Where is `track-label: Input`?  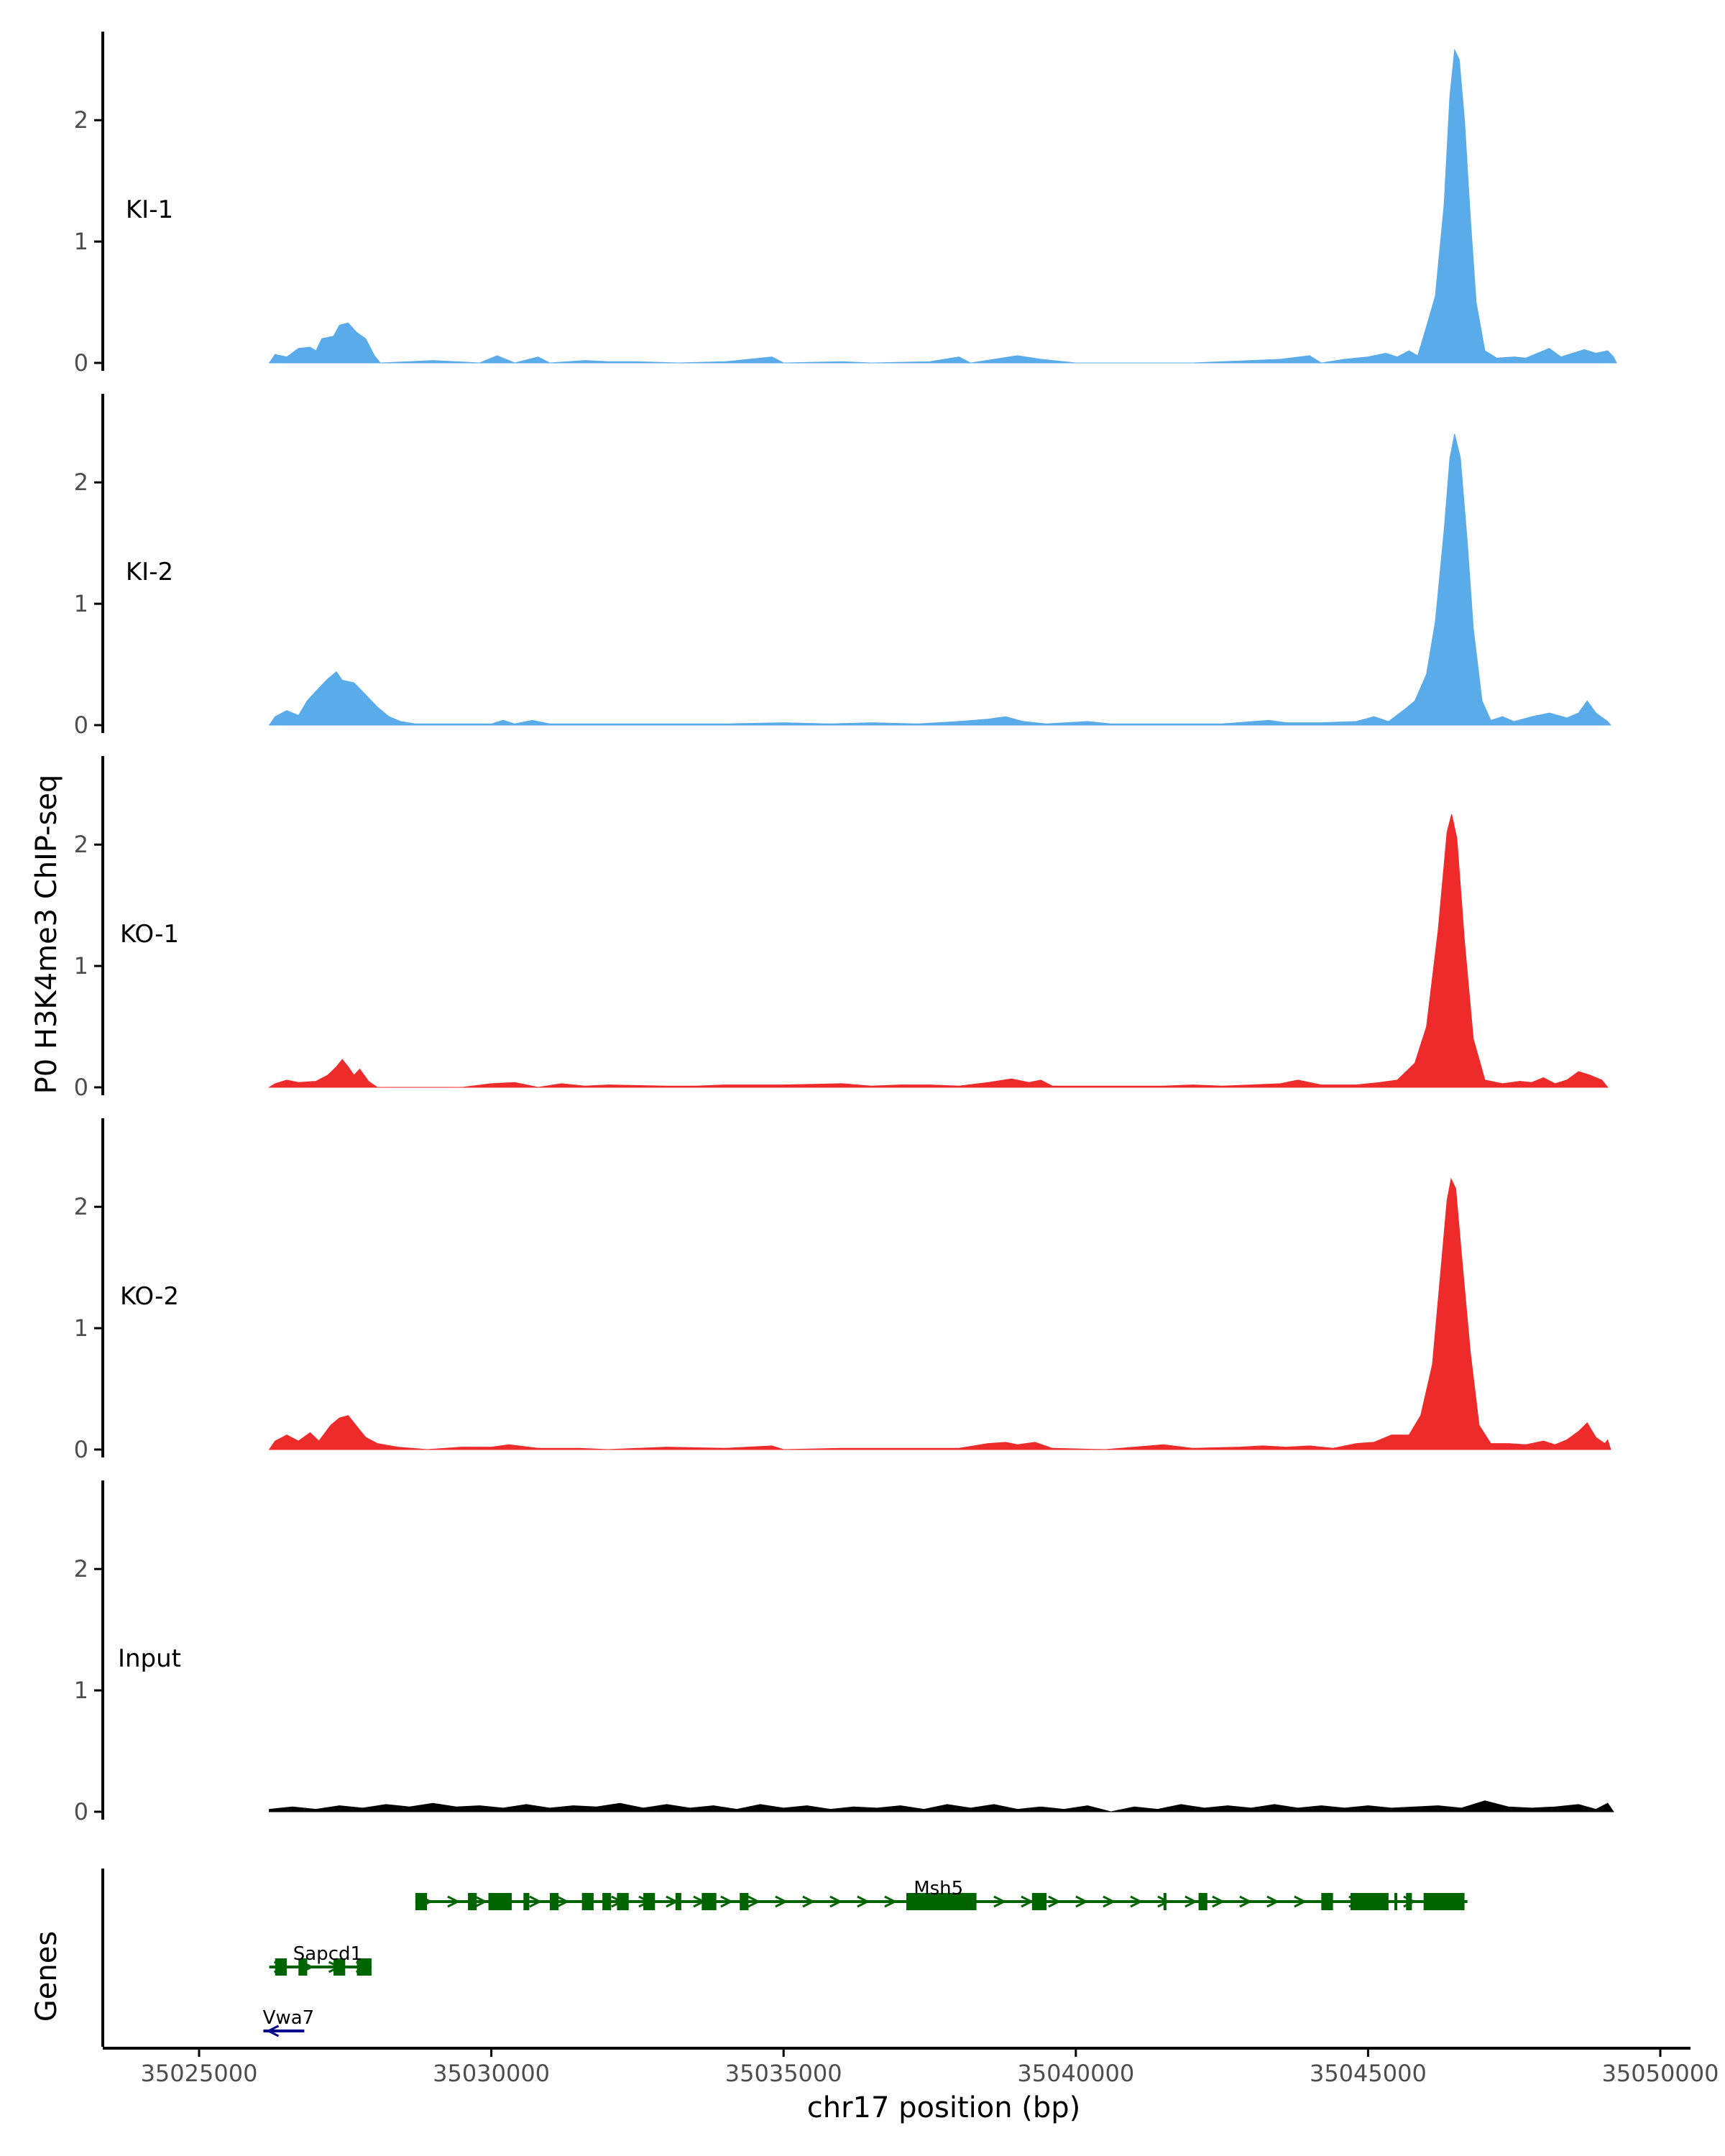
track-label: Input is located at coordinates (149, 1658).